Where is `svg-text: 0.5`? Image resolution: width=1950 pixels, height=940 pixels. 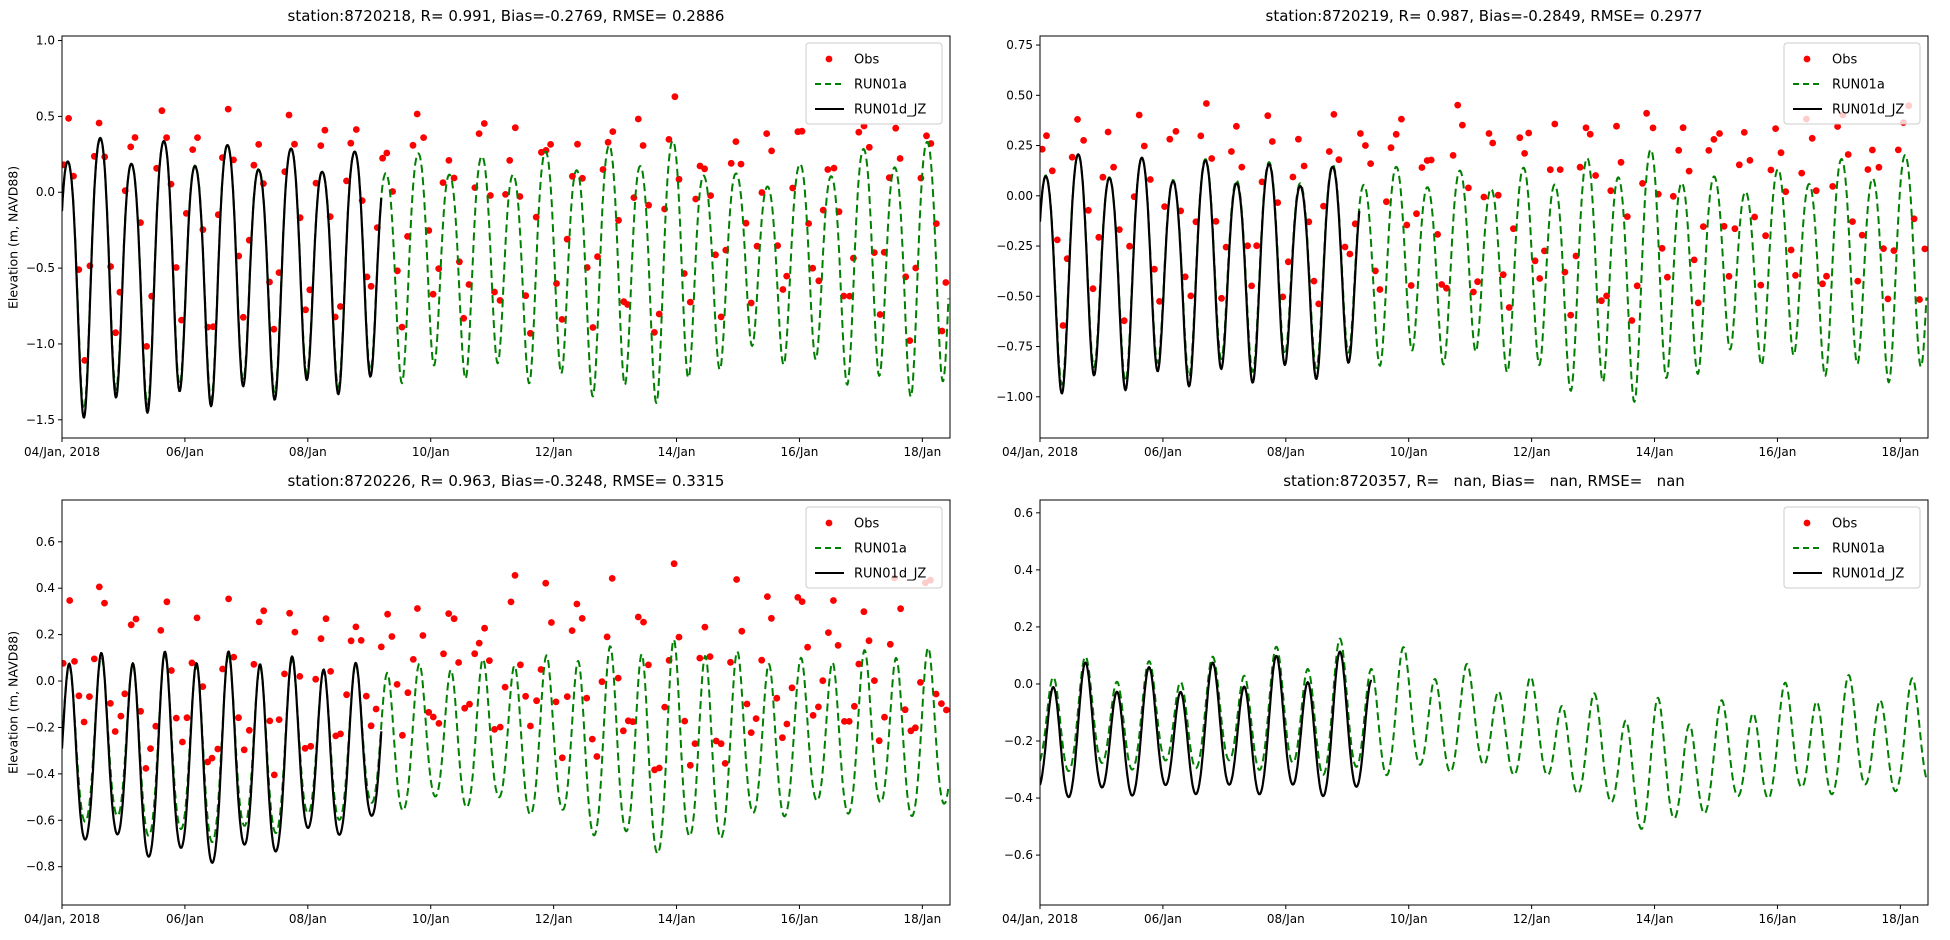
svg-text: 0.5 is located at coordinates (45, 116).